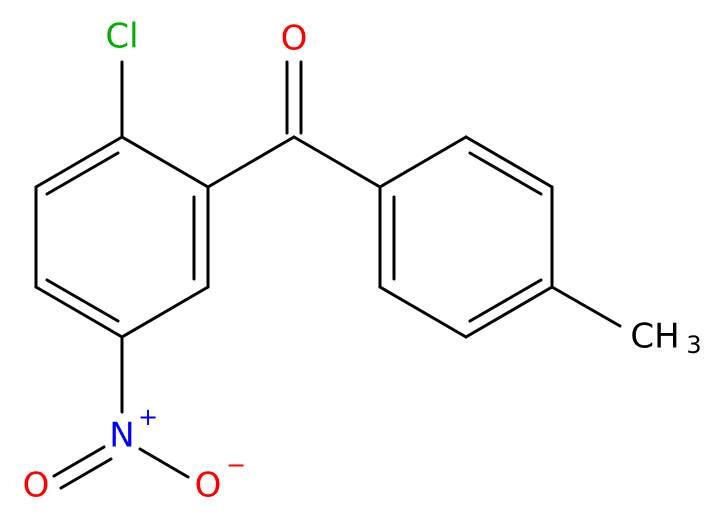 Image resolution: width=725 pixels, height=523 pixels. Describe the element at coordinates (121, 37) in the screenshot. I see `atom-label: Cl` at that location.